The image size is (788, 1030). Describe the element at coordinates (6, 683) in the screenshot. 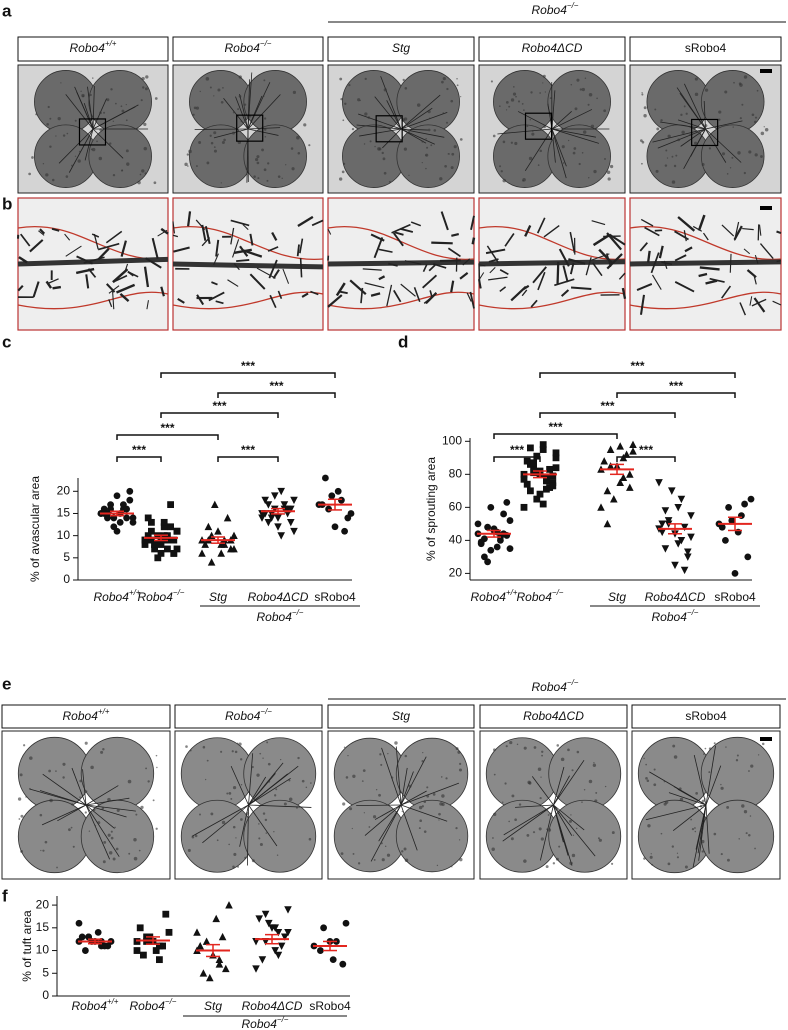

I see `panel-label: e` at that location.